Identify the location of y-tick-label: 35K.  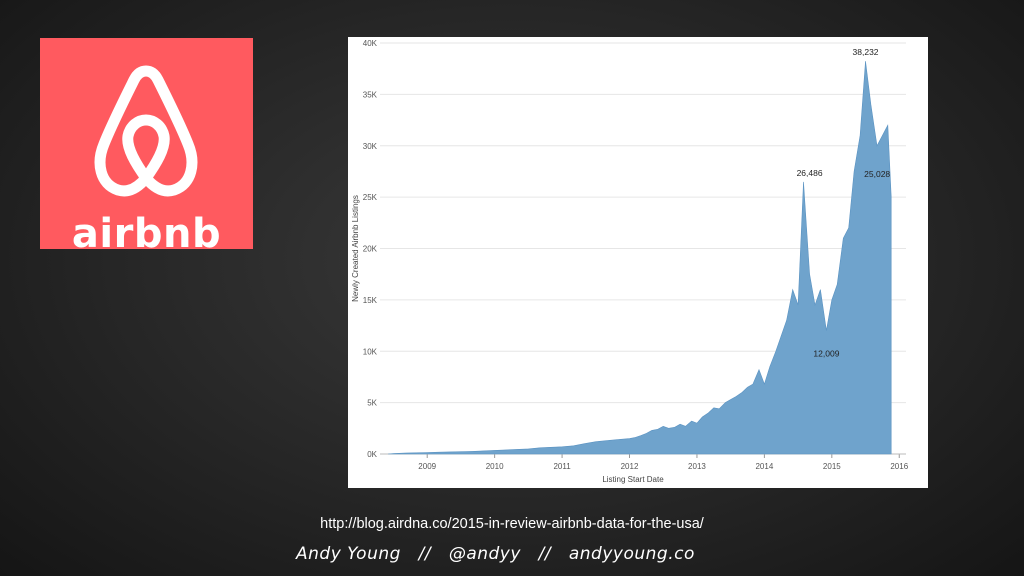
(370, 94).